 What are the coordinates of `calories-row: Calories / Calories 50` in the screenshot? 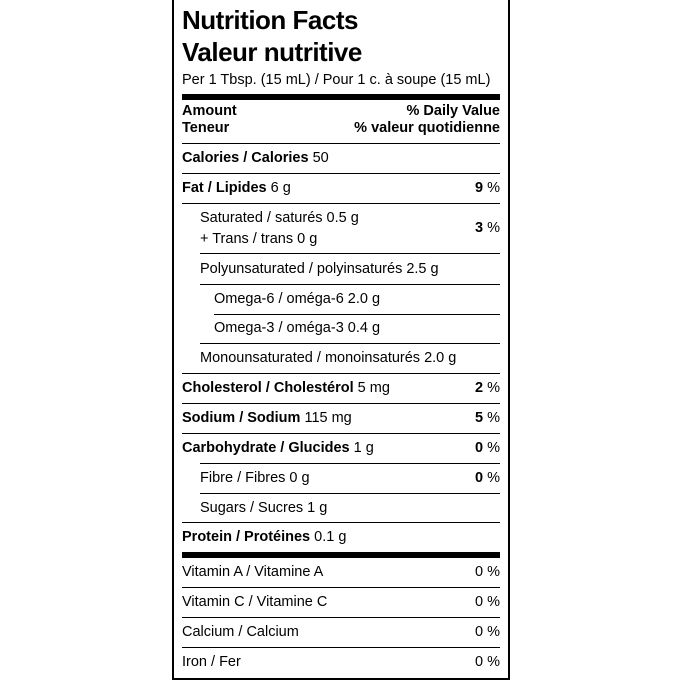 It's located at (255, 158).